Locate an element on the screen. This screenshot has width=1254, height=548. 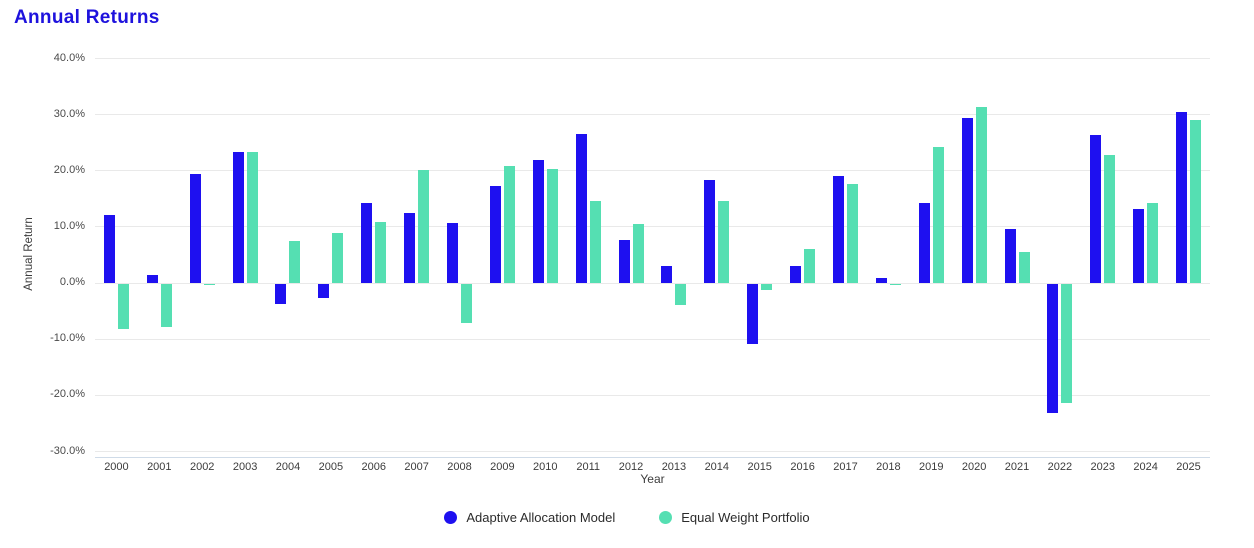
x-tick-label-2011: 2011 is located at coordinates (588, 467).